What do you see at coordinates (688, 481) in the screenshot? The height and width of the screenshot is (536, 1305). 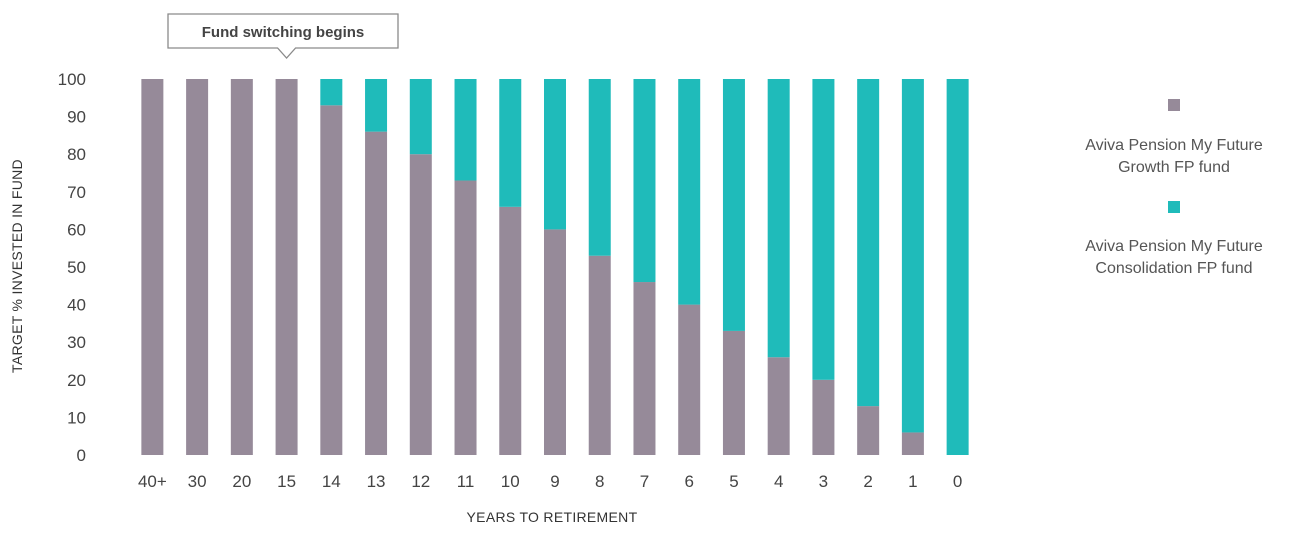 I see `x-tick-label: 6` at bounding box center [688, 481].